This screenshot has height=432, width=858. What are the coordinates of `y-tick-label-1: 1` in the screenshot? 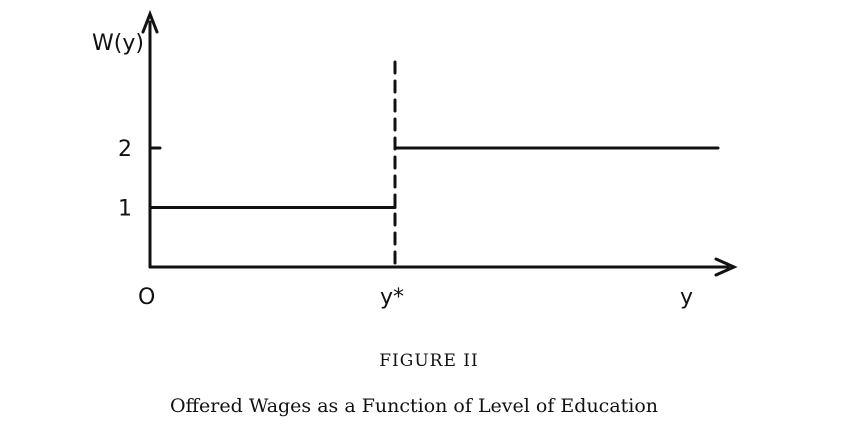 It's located at (125, 209).